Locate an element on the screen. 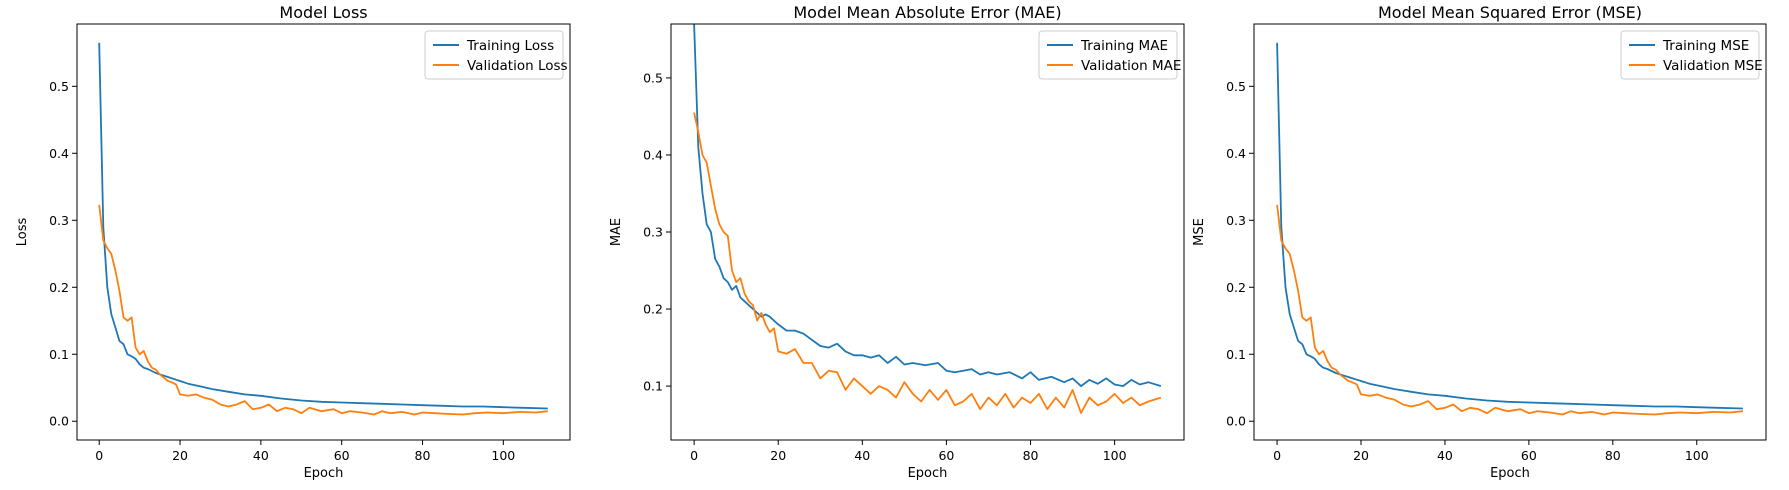 This screenshot has height=490, width=1789. legend-label: Validation MSE is located at coordinates (1713, 66).